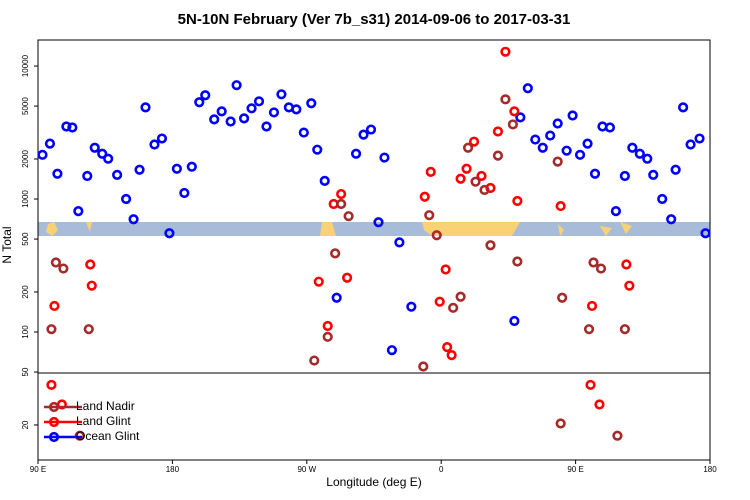 Image resolution: width=750 pixels, height=500 pixels. Describe the element at coordinates (25, 199) in the screenshot. I see `y-tick-label: 1000` at that location.